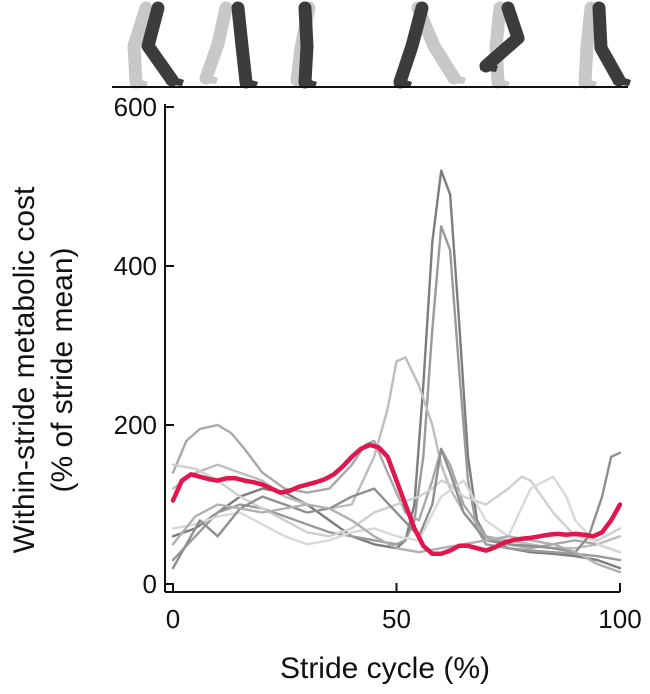 This screenshot has height=694, width=650. Describe the element at coordinates (429, 45) in the screenshot. I see `gait-phase-4-icon` at that location.